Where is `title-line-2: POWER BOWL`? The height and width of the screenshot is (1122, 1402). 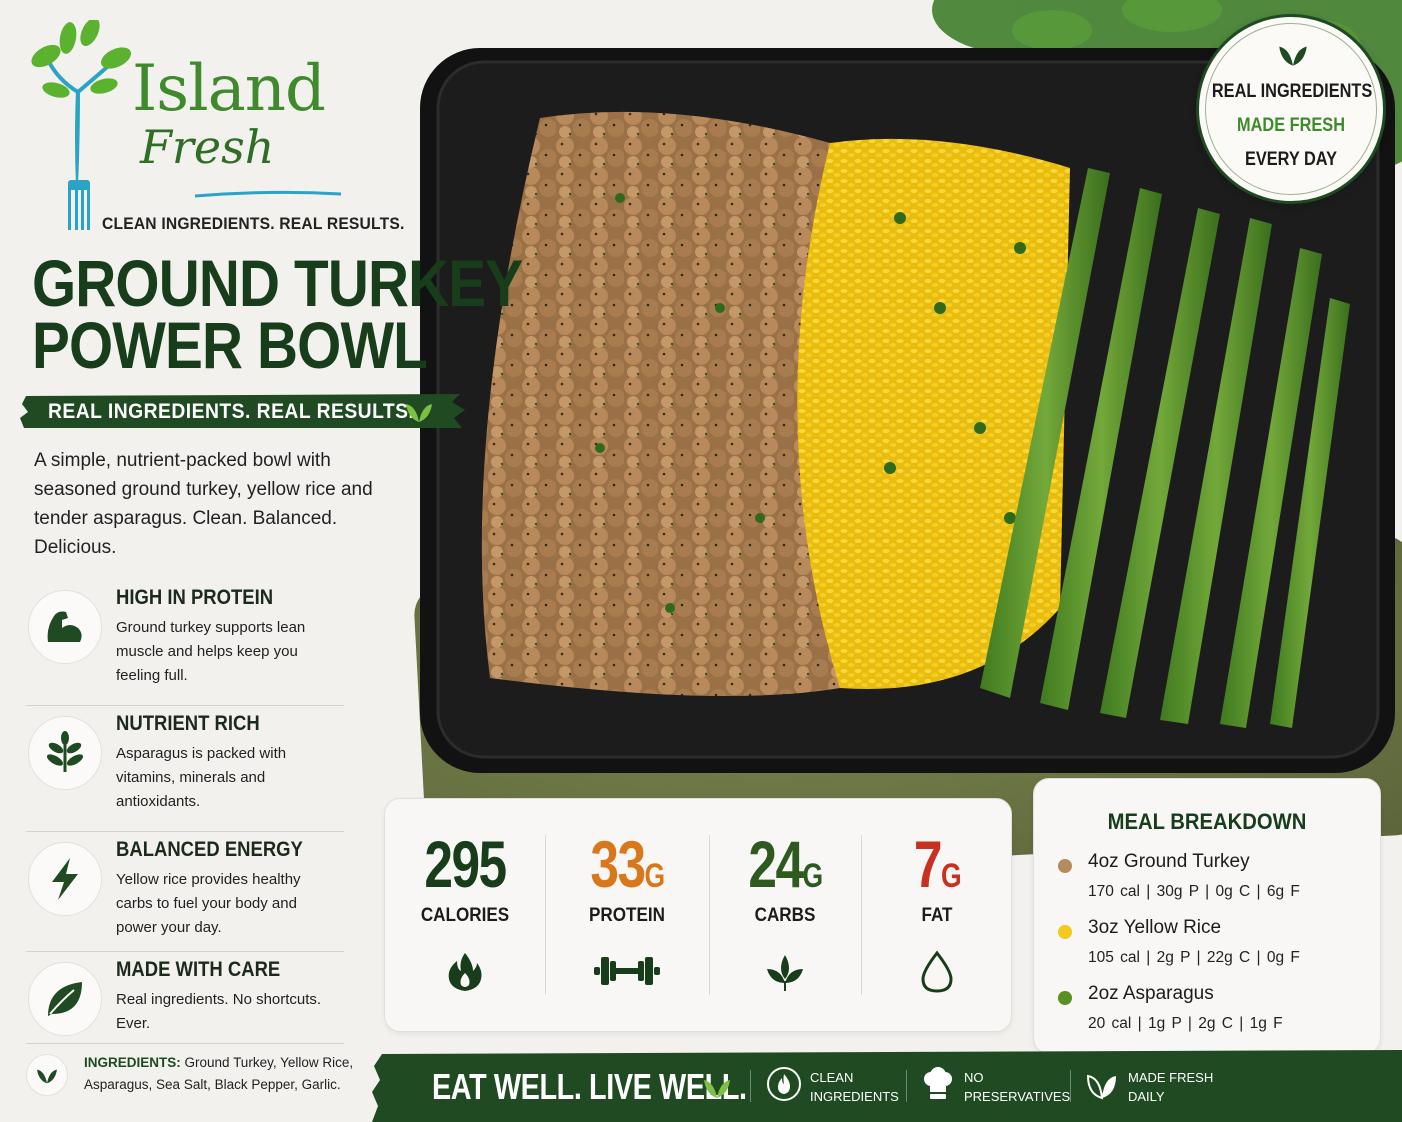 title-line-2: POWER BOWL is located at coordinates (230, 345).